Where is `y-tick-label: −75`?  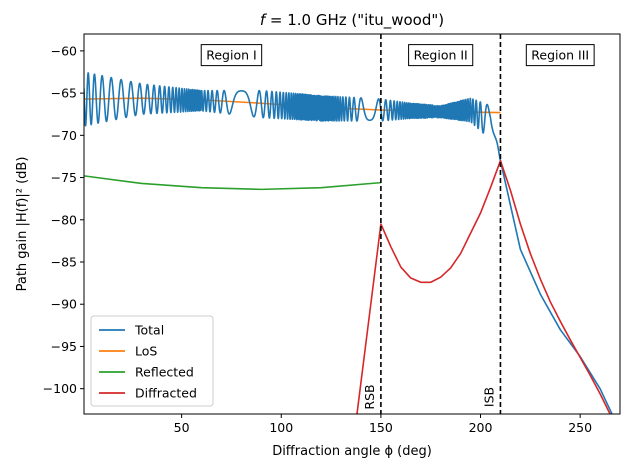
y-tick-label: −75 is located at coordinates (64, 177).